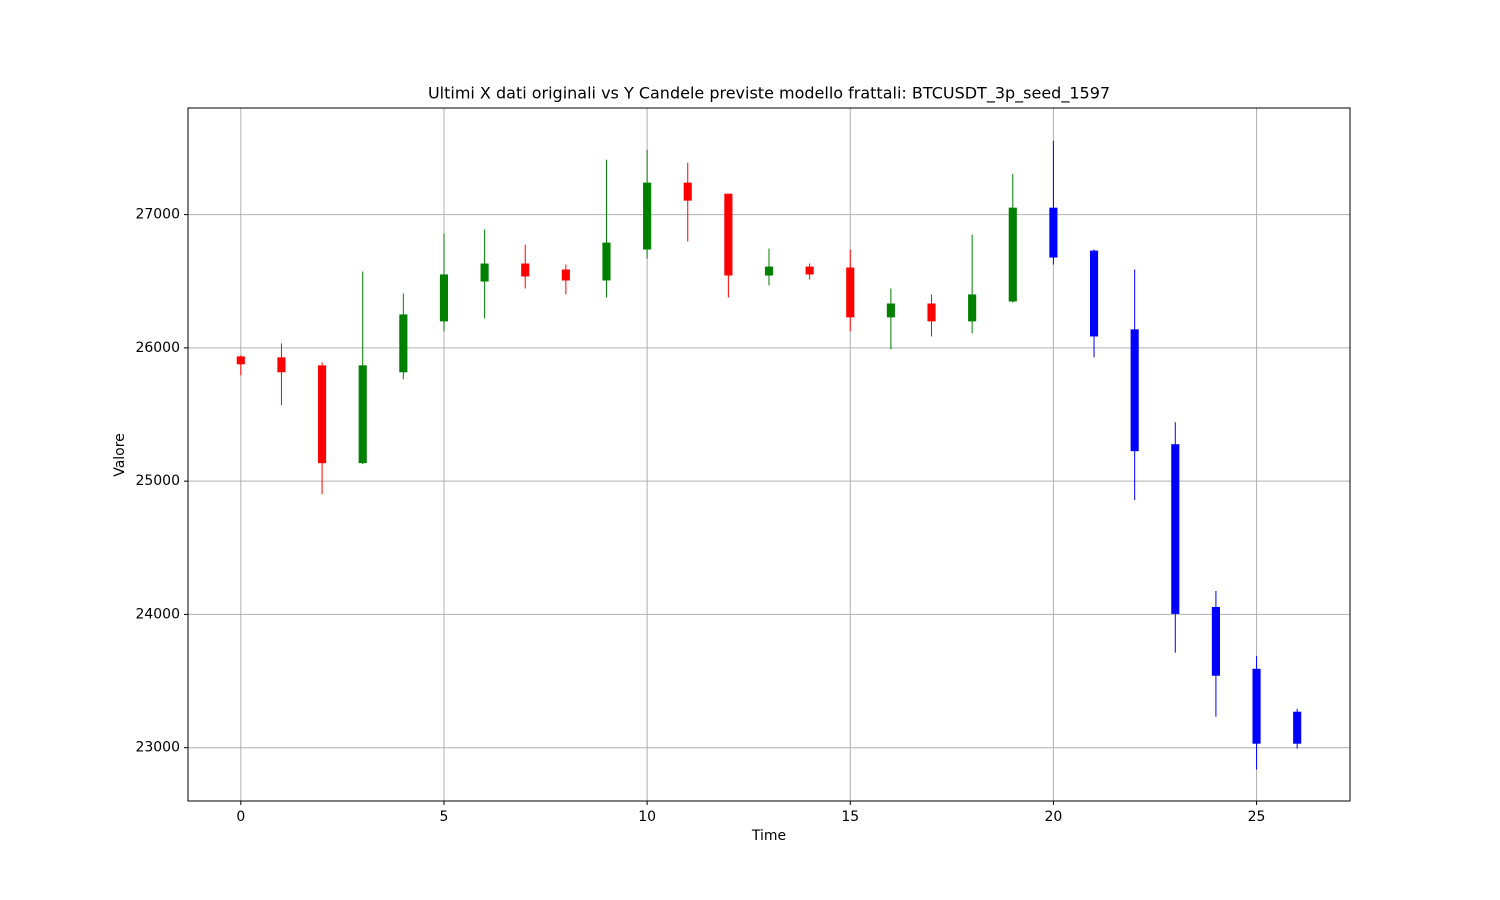 Image resolution: width=1500 pixels, height=900 pixels. I want to click on x-axis-label: Time, so click(768, 836).